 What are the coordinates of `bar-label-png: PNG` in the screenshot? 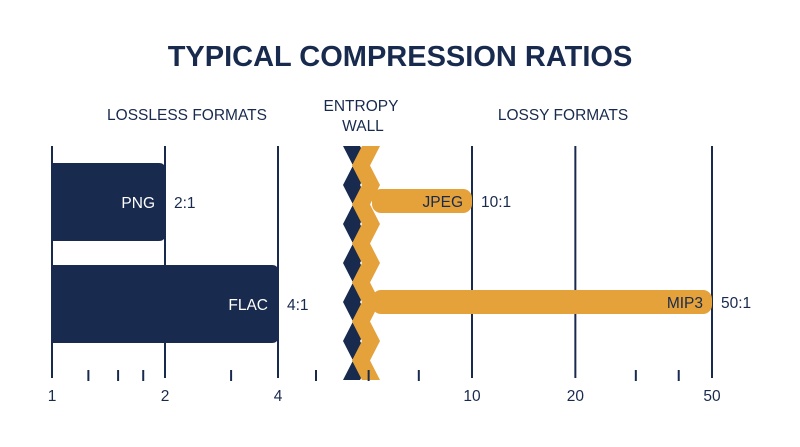 It's located at (138, 203).